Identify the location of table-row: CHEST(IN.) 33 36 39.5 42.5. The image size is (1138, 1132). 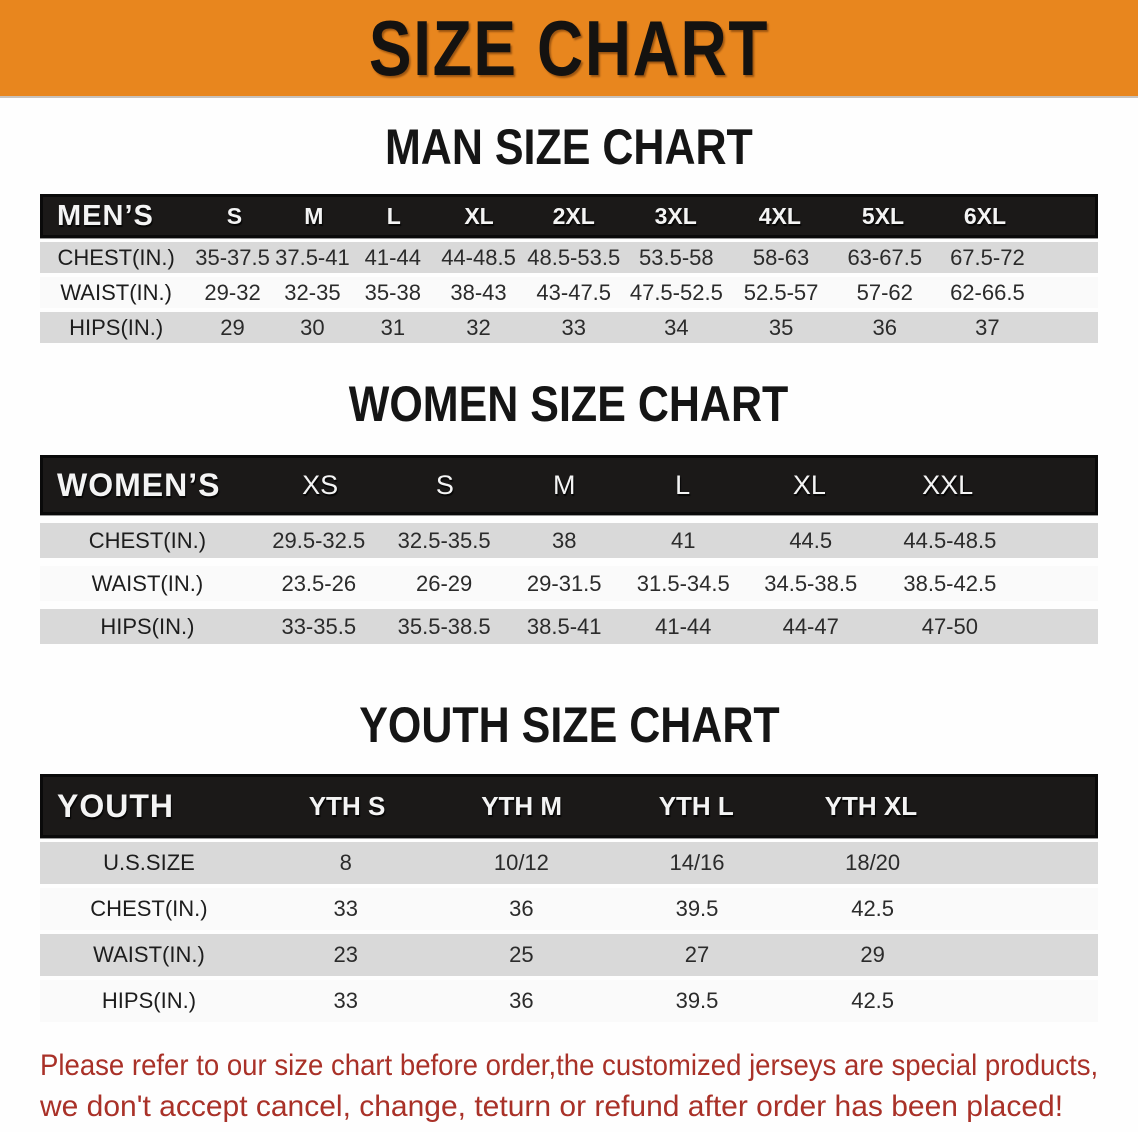
(569, 909).